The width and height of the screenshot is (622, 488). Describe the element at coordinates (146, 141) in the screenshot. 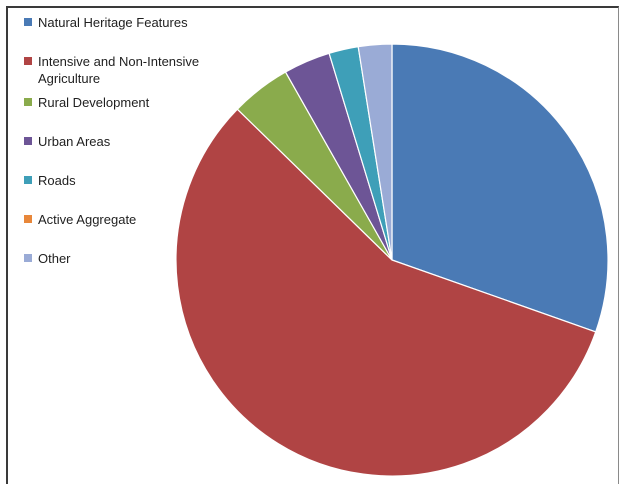

I see `legend-item-urban-areas: Urban Areas` at that location.